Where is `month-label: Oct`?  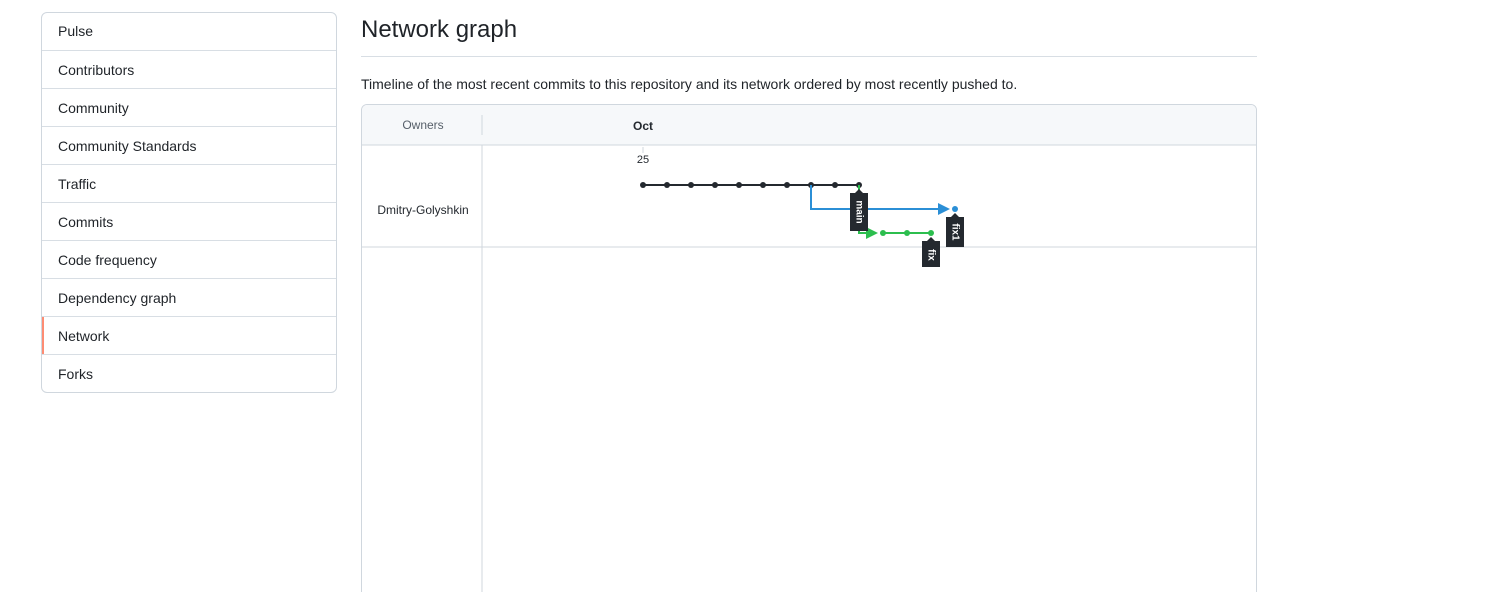
month-label: Oct is located at coordinates (643, 126).